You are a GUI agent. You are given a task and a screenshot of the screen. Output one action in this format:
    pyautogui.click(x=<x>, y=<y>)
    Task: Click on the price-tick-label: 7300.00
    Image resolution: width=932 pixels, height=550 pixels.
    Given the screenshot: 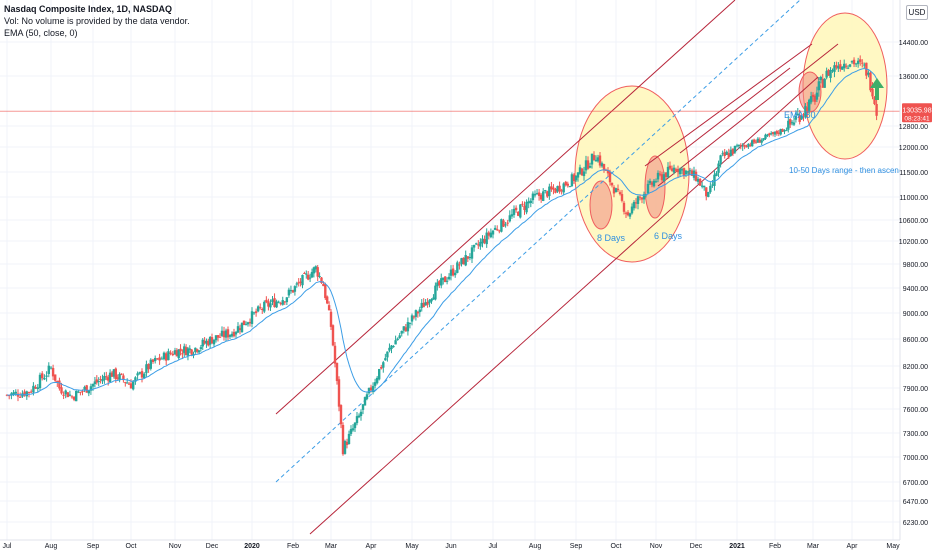 What is the action you would take?
    pyautogui.click(x=915, y=434)
    